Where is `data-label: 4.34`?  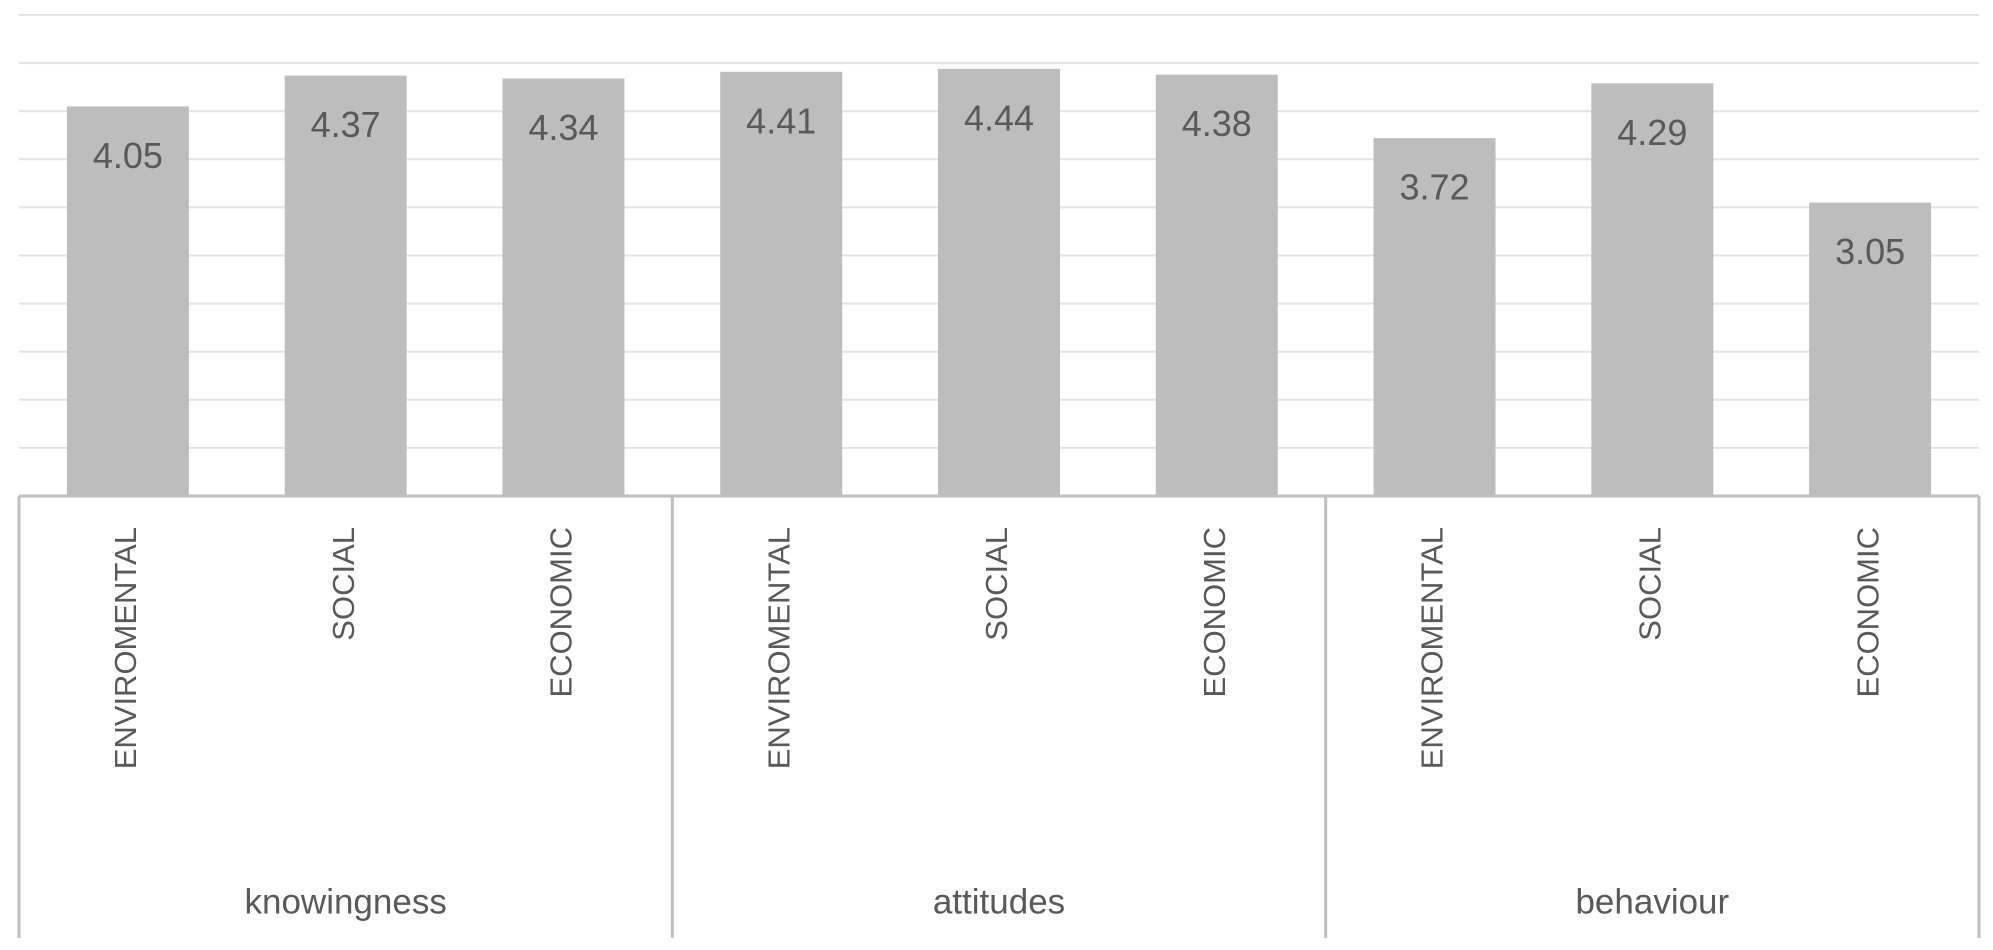
data-label: 4.34 is located at coordinates (563, 127).